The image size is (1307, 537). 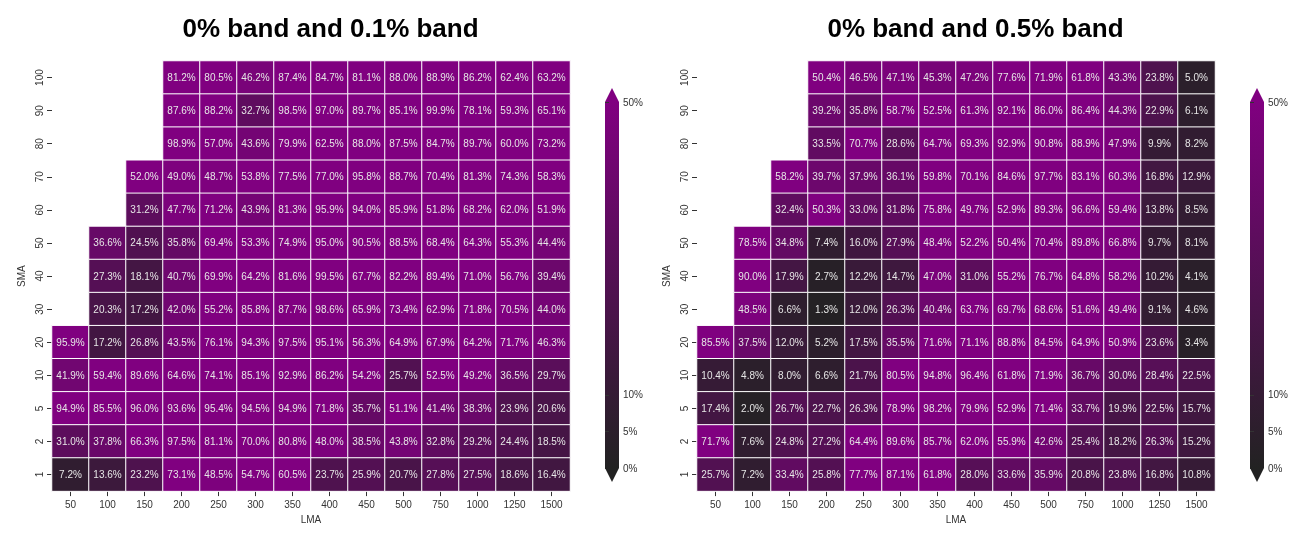 I want to click on y-axis-title: SMA, so click(x=21, y=275).